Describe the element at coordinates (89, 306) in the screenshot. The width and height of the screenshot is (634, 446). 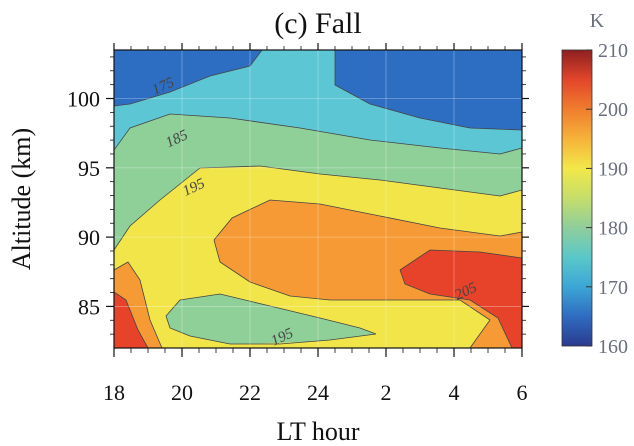
I see `y-tick-label: 85` at that location.